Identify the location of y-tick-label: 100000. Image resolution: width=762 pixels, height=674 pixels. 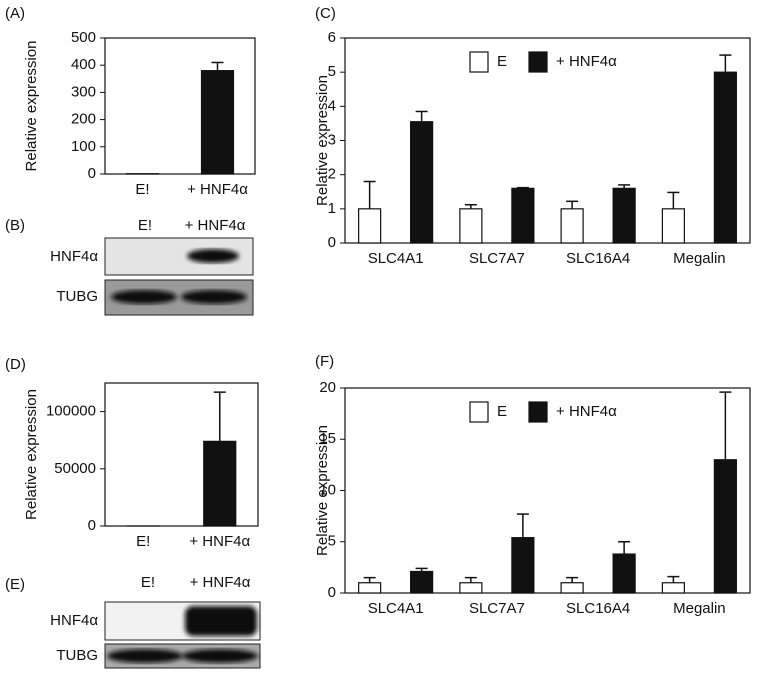
(71, 411).